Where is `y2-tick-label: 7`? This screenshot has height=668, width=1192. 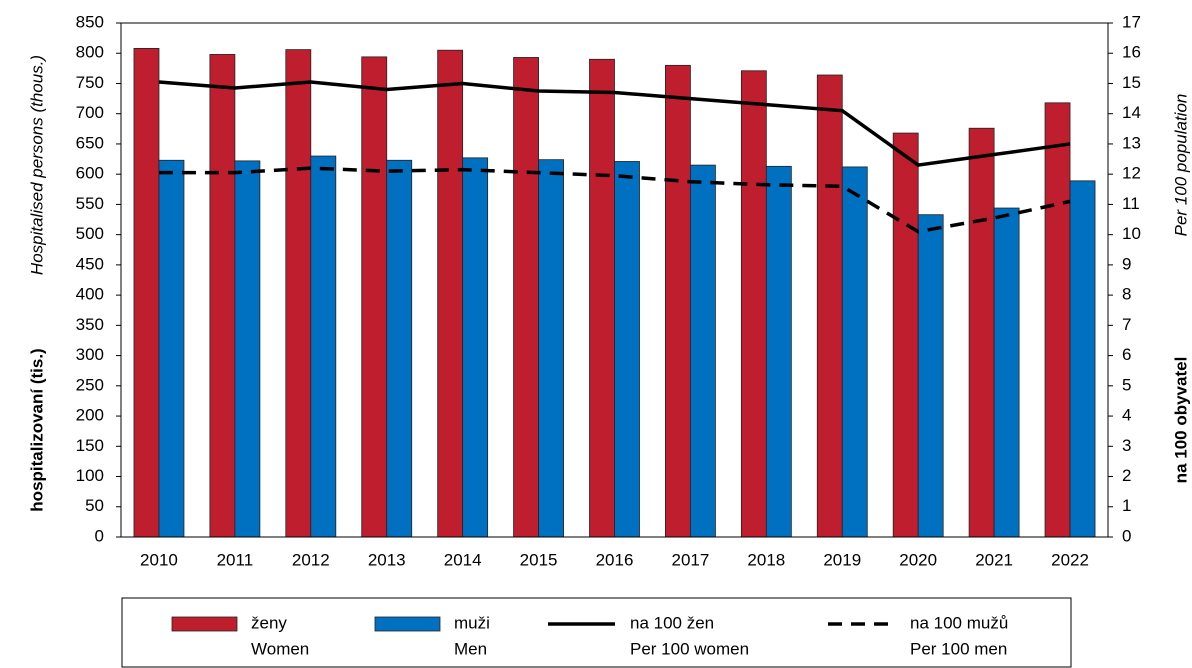 y2-tick-label: 7 is located at coordinates (1126, 324).